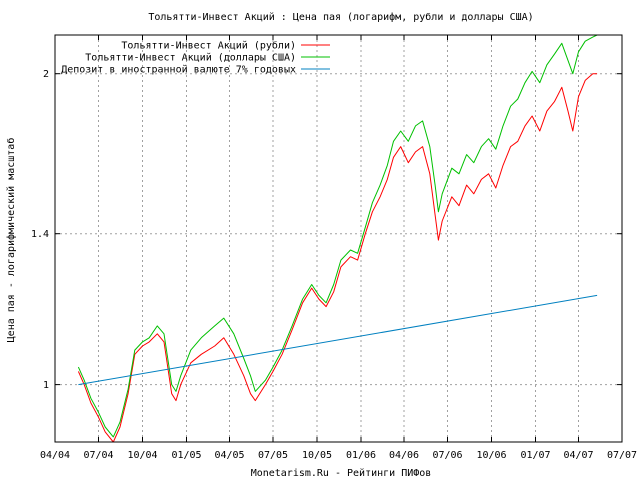 This screenshot has width=640, height=480. Describe the element at coordinates (46, 385) in the screenshot. I see `y-tick-label: 1` at that location.